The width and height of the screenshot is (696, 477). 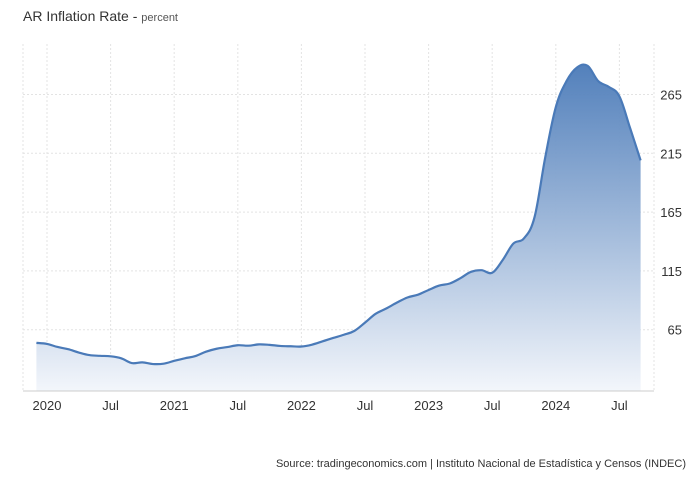 What do you see at coordinates (76, 16) in the screenshot?
I see `chart-title: AR Inflation Rate` at bounding box center [76, 16].